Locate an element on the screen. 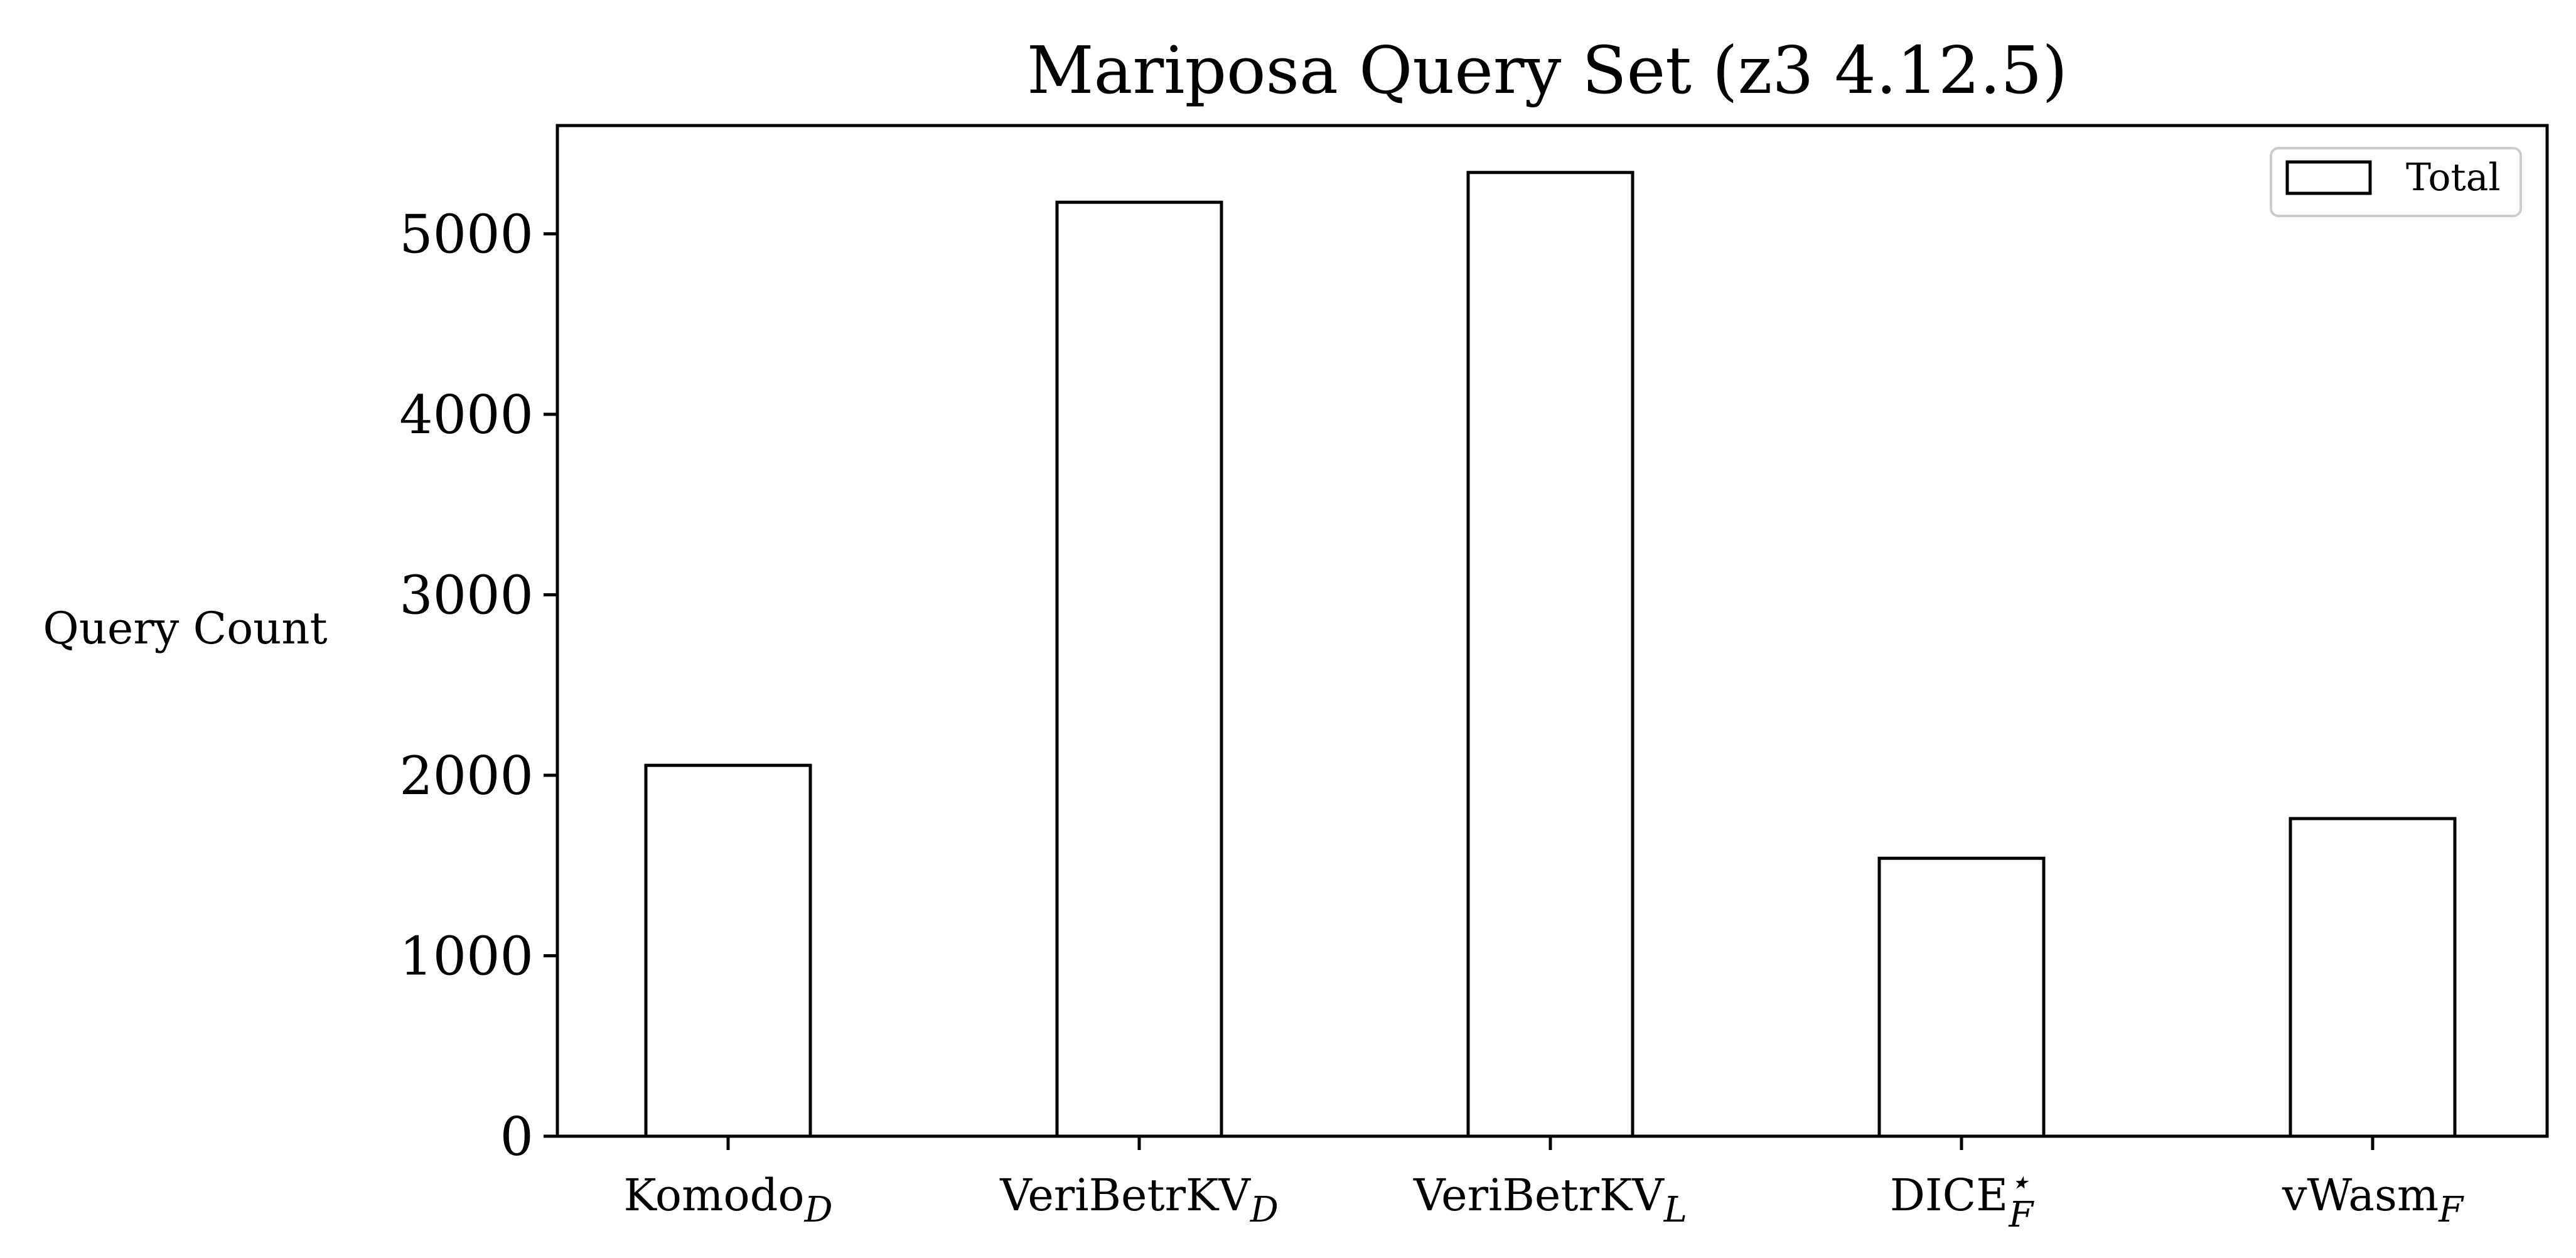 This screenshot has width=2576, height=1258. x-tick-label: DICE⋆ F is located at coordinates (1962, 1198).